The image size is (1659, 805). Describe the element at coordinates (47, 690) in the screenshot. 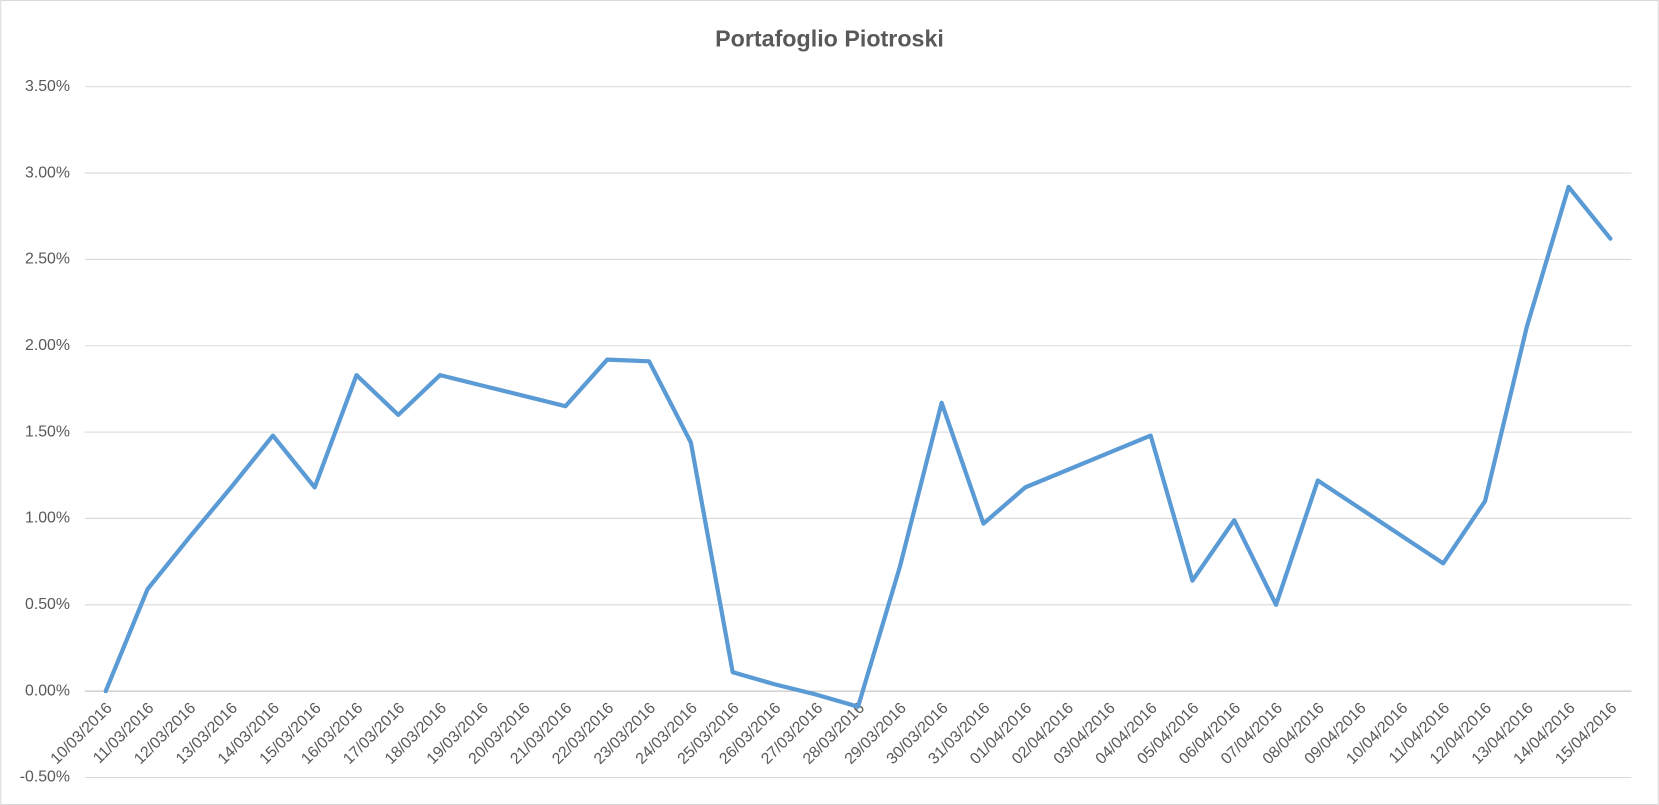

I see `y-tick-label: 0.00%` at that location.